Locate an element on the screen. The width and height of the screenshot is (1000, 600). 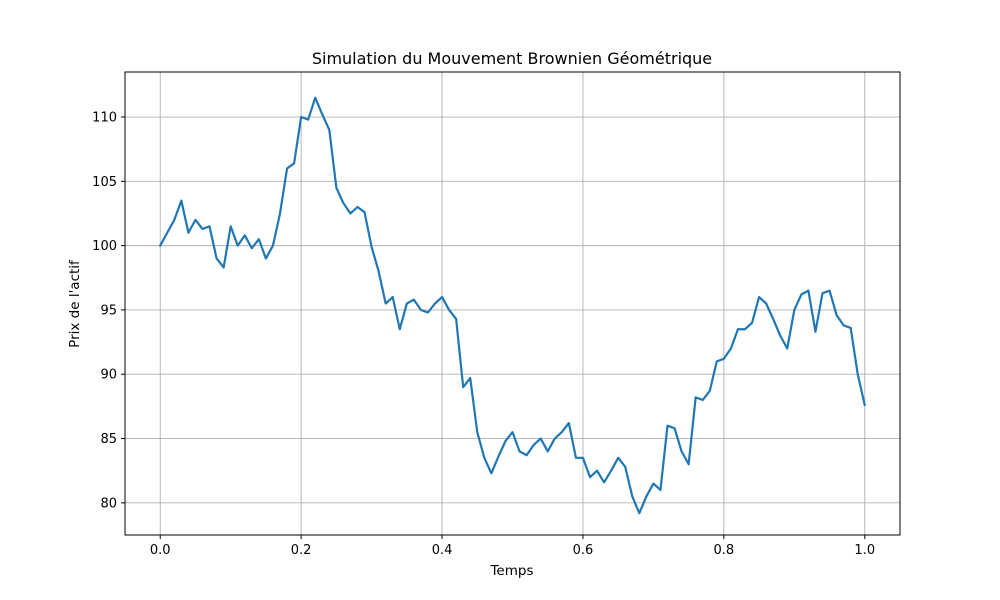
y-tick-label: 100 is located at coordinates (104, 246).